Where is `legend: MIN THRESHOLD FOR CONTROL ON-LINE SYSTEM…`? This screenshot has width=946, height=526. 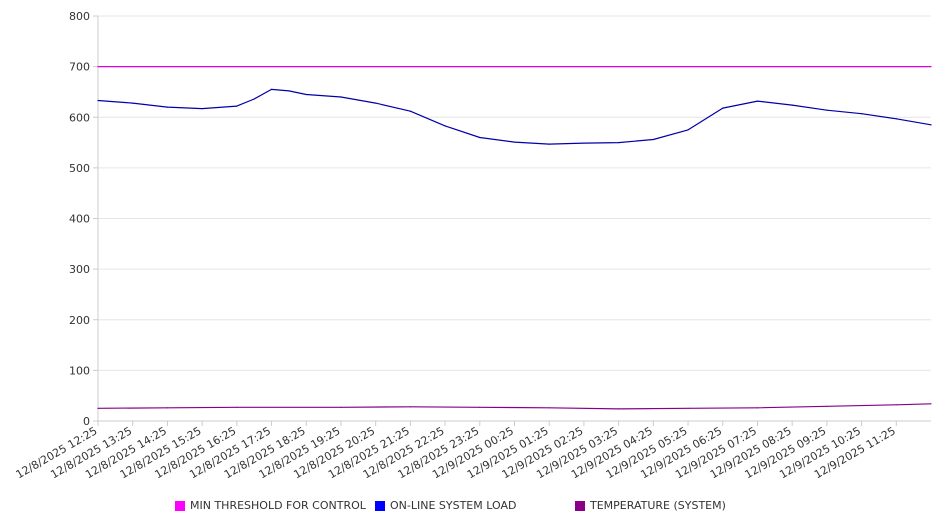
legend: MIN THRESHOLD FOR CONTROL ON-LINE SYSTEM… is located at coordinates (473, 507).